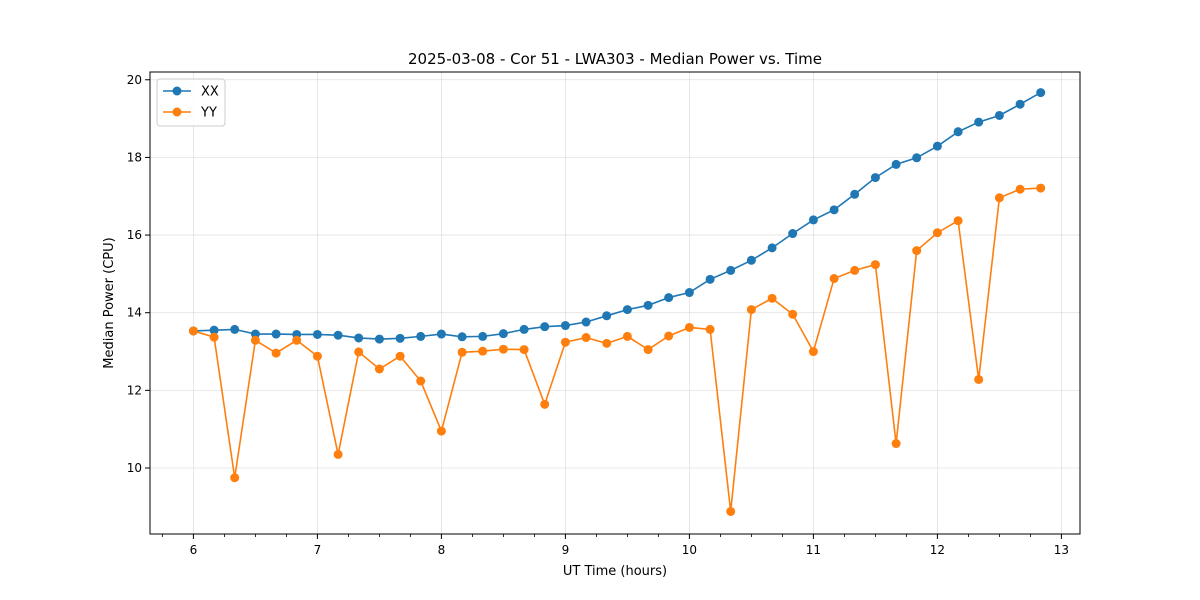  Describe the element at coordinates (615, 571) in the screenshot. I see `x-axis-label: UT Time (hours)` at that location.